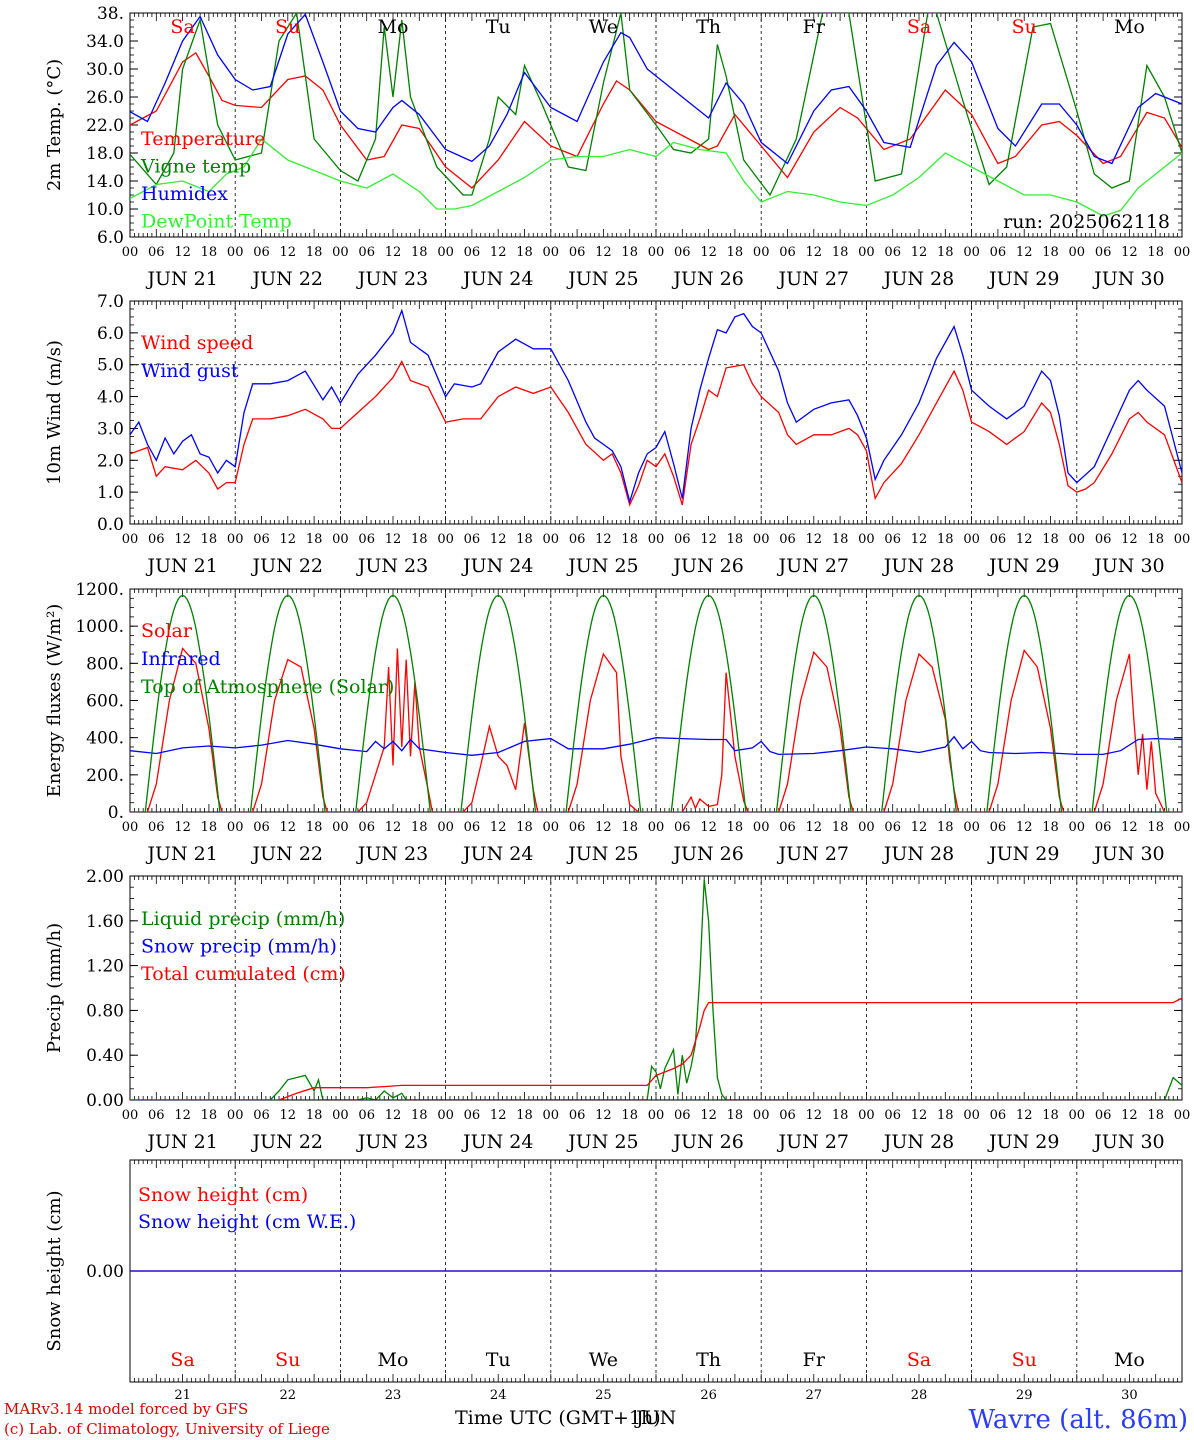  Describe the element at coordinates (195, 167) in the screenshot. I see `legend-entry: Vigne temp` at that location.